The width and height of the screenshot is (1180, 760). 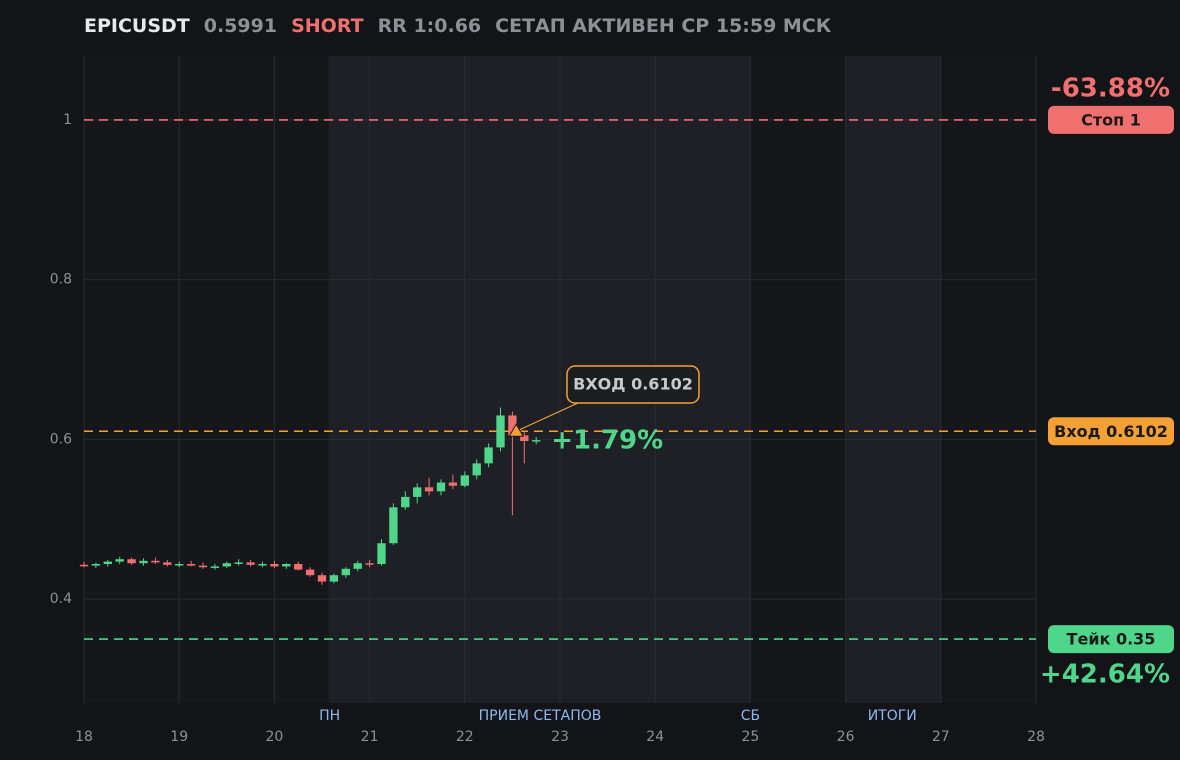 What do you see at coordinates (61, 280) in the screenshot?
I see `y-tick-label: 0.8` at bounding box center [61, 280].